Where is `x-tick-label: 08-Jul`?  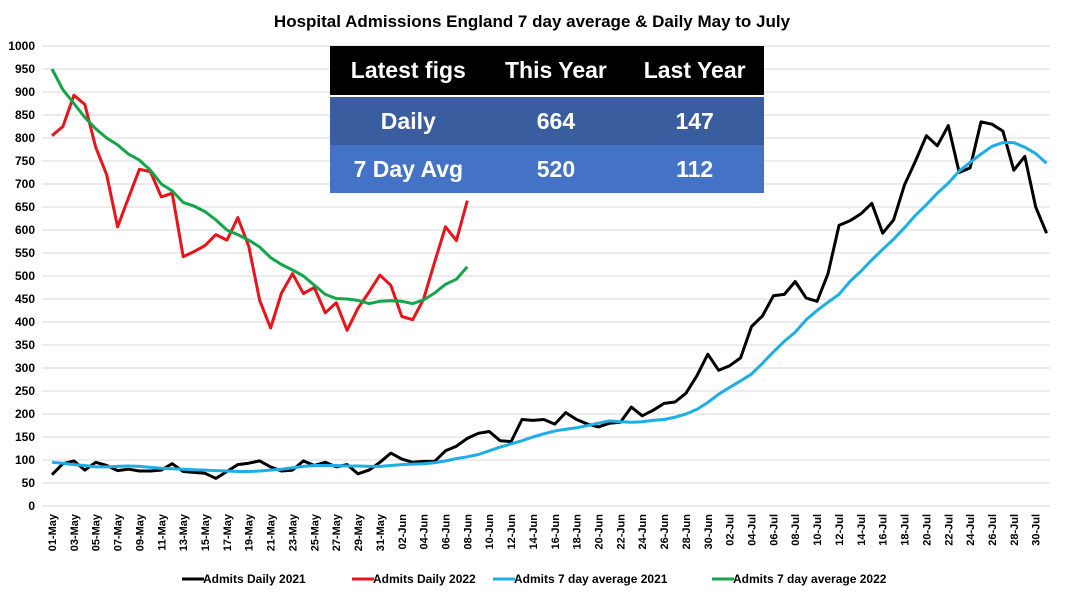
x-tick-label: 08-Jul is located at coordinates (796, 530).